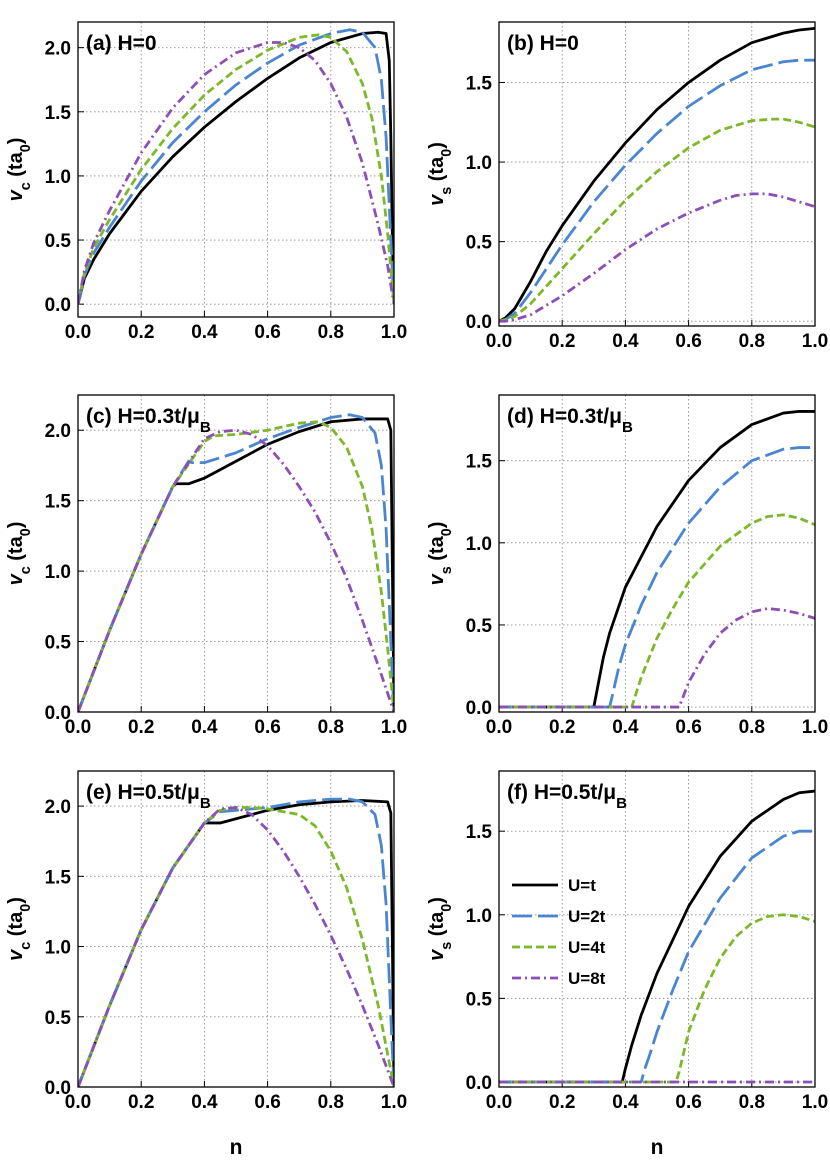 The height and width of the screenshot is (1163, 830). I want to click on panel-label: (f) H=0.5t/μB, so click(567, 796).